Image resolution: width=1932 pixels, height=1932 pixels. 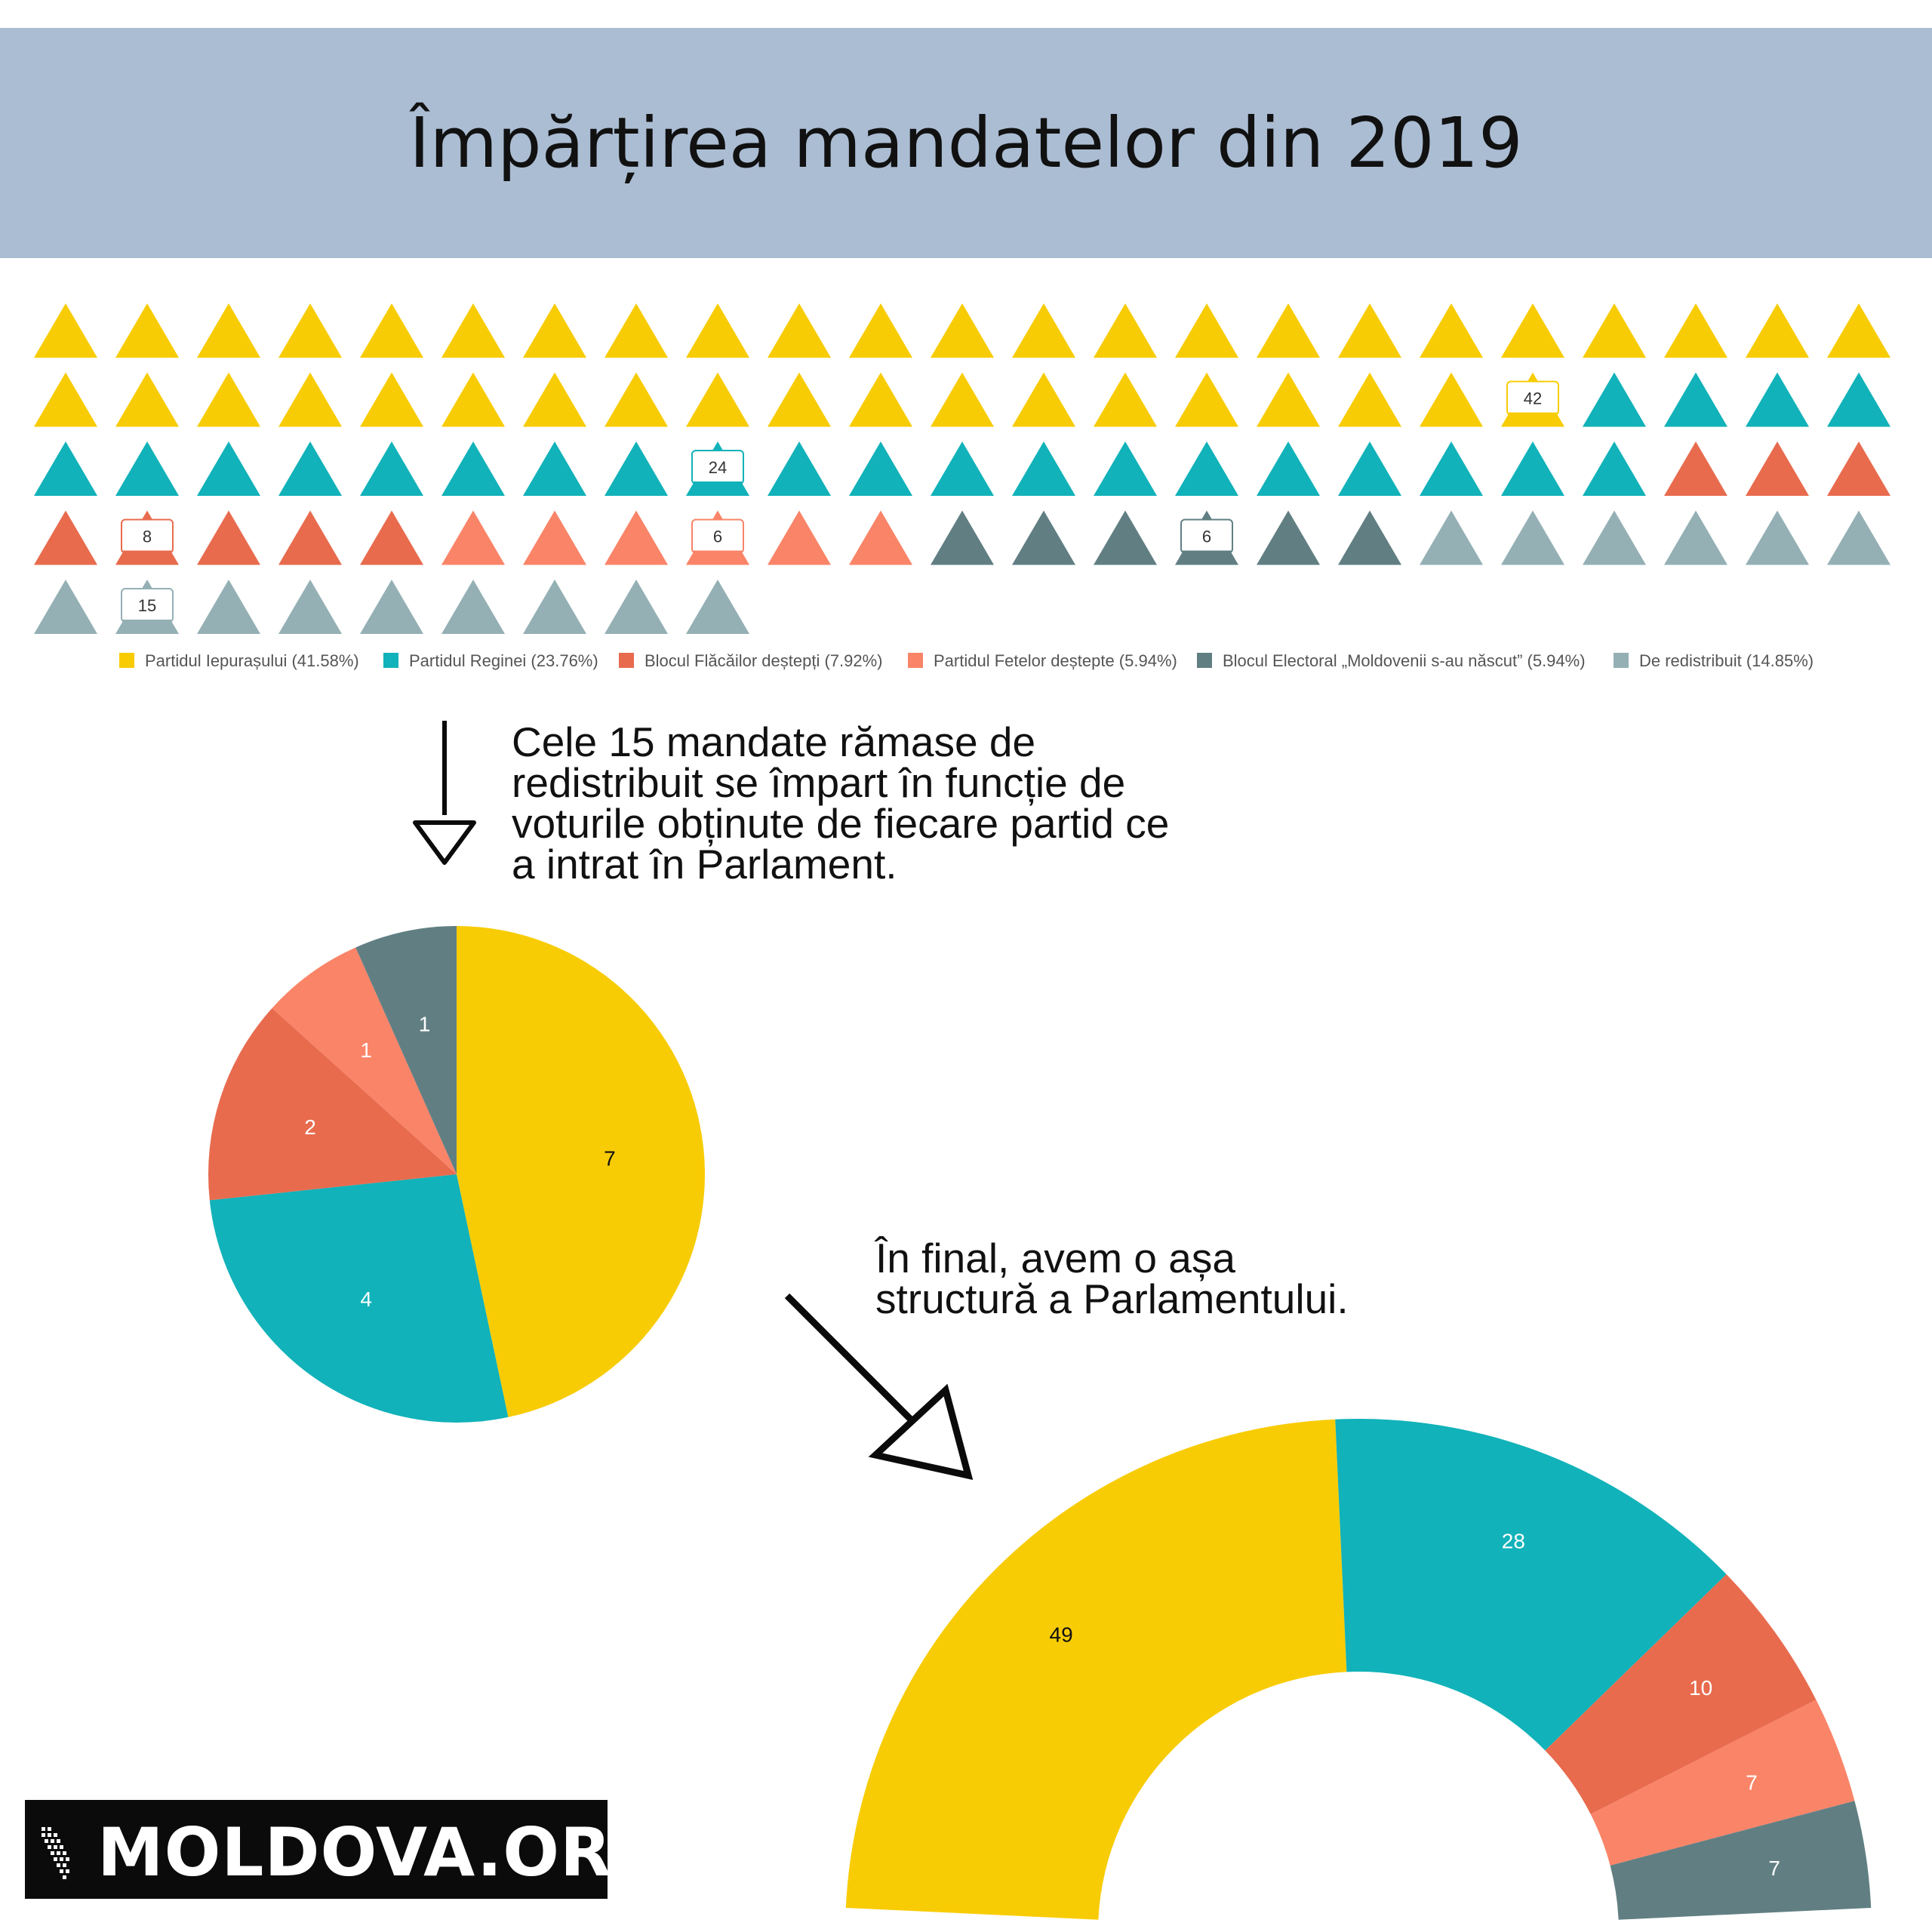 What do you see at coordinates (55, 1853) in the screenshot?
I see `moldova-map-icon` at bounding box center [55, 1853].